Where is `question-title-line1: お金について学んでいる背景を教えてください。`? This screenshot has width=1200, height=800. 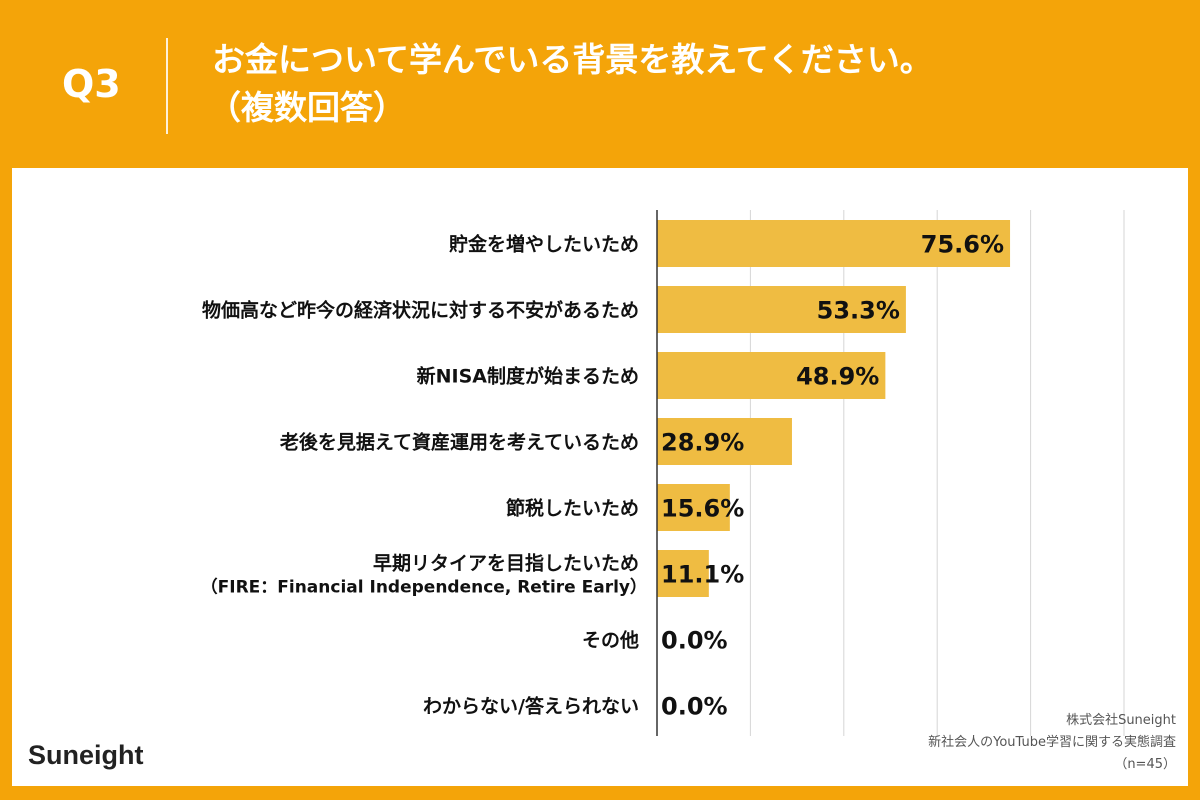 question-title-line1: お金について学んでいる背景を教えてください。 is located at coordinates (572, 59).